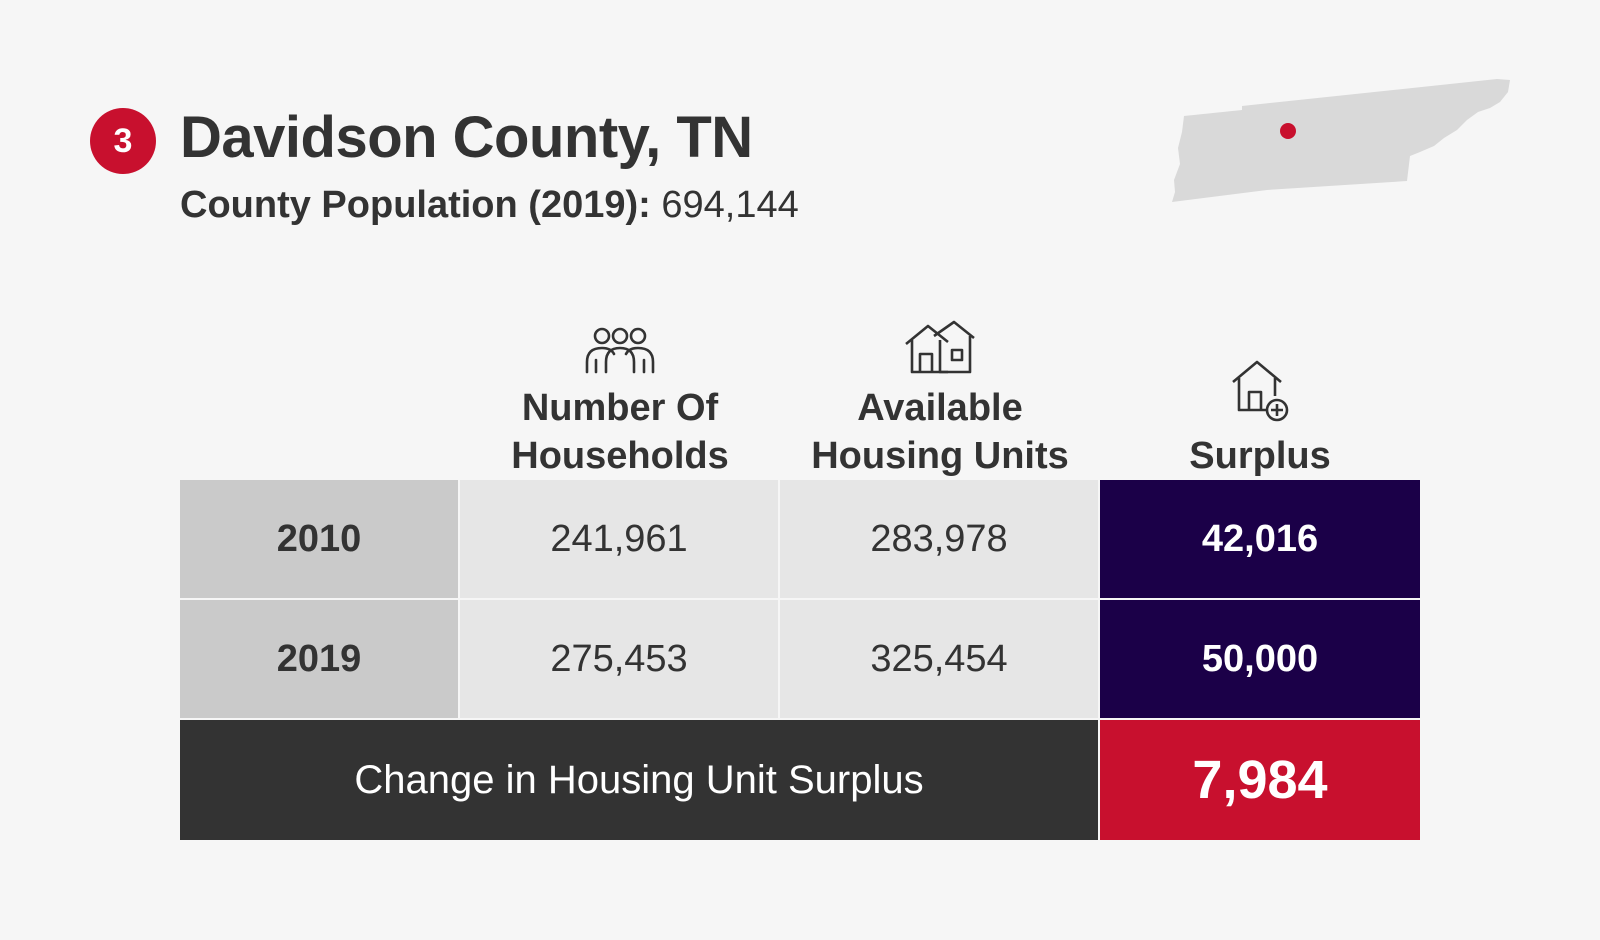 The height and width of the screenshot is (940, 1600). I want to click on page-title: Davidson County, TN, so click(466, 137).